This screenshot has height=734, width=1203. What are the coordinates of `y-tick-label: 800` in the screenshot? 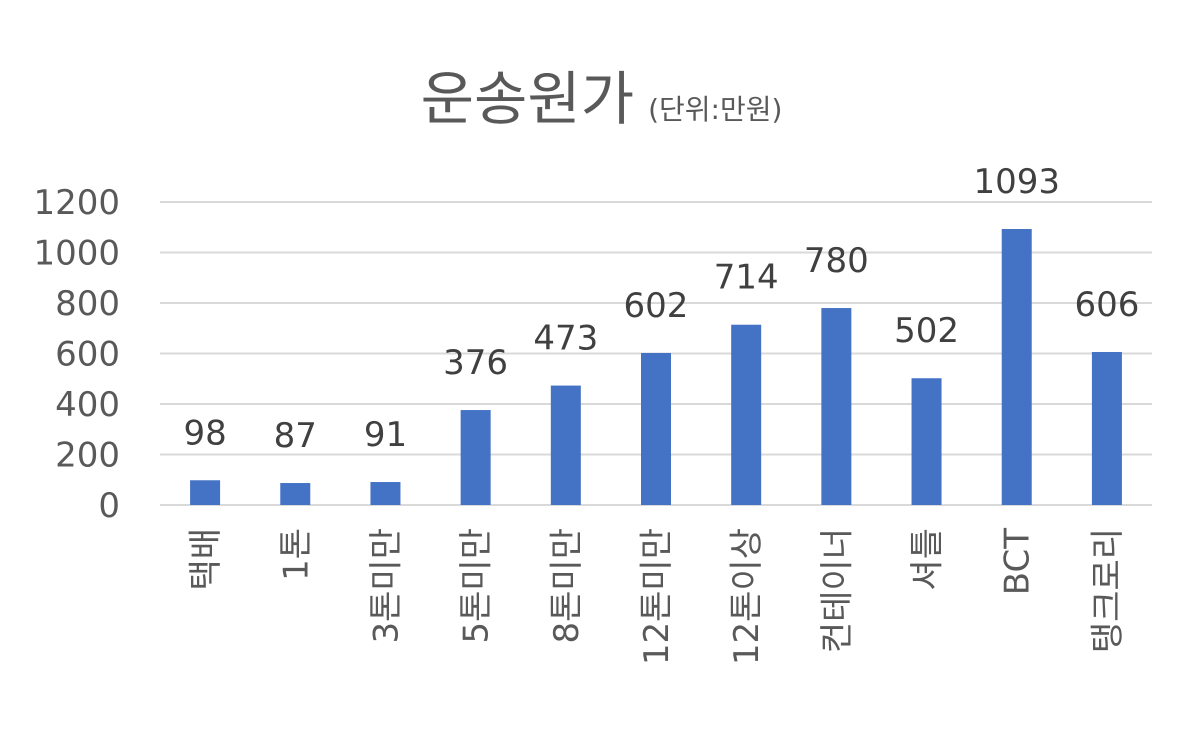 It's located at (87, 304).